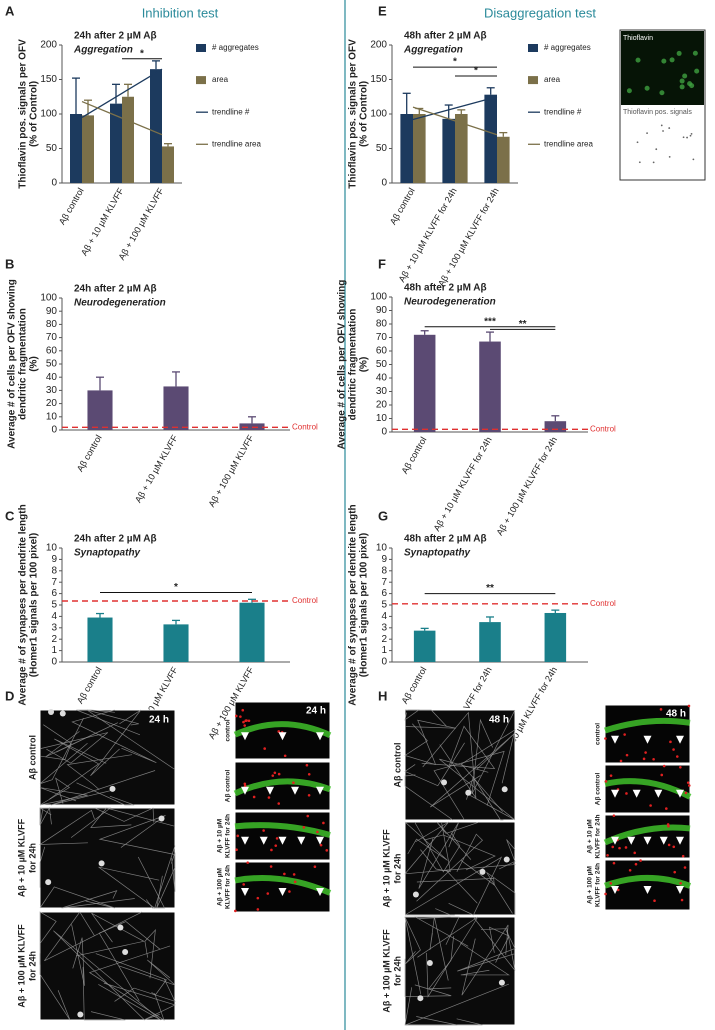  I want to click on image-label: Aβ + 100 µM, so click(590, 885).